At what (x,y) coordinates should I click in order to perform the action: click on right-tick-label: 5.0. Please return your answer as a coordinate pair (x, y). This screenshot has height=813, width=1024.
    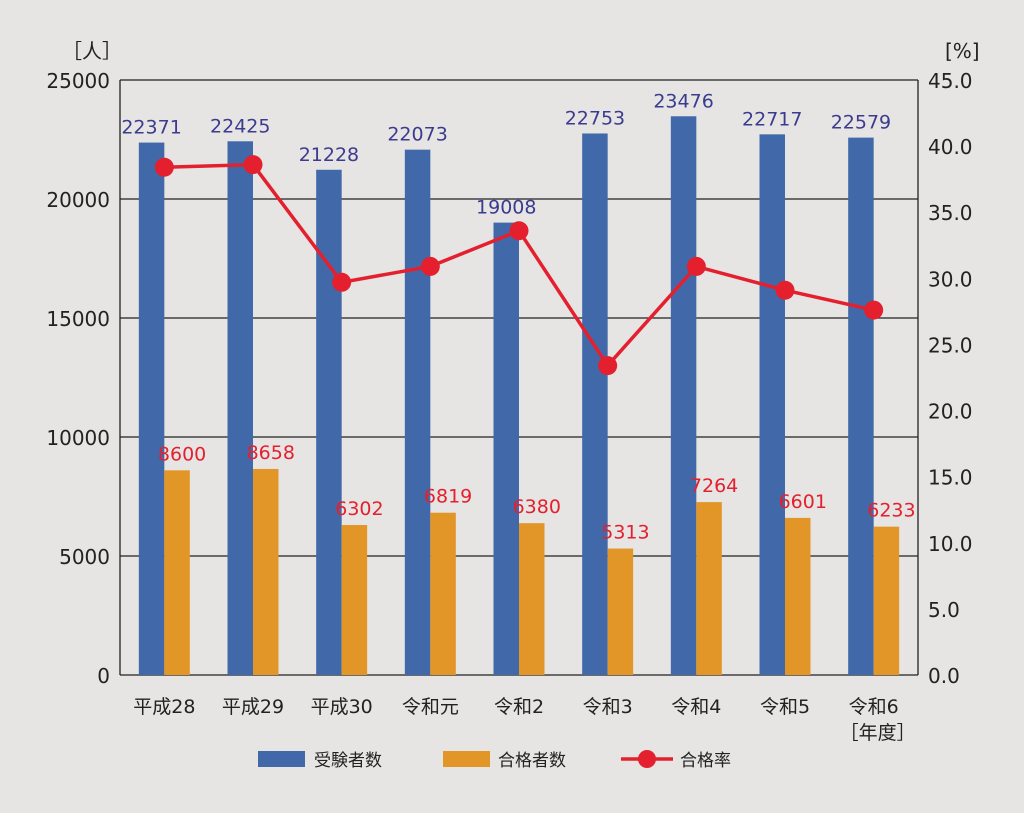
    Looking at the image, I should click on (944, 610).